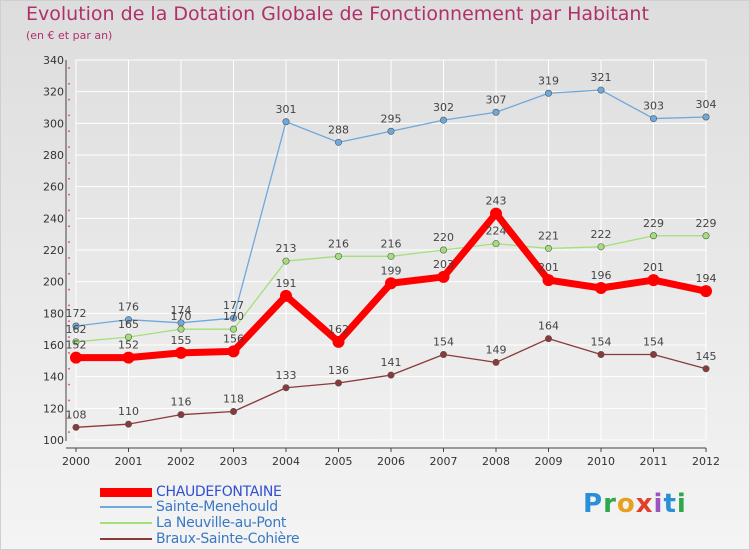 This screenshot has width=750, height=550. What do you see at coordinates (233, 338) in the screenshot?
I see `data-label: 156` at bounding box center [233, 338].